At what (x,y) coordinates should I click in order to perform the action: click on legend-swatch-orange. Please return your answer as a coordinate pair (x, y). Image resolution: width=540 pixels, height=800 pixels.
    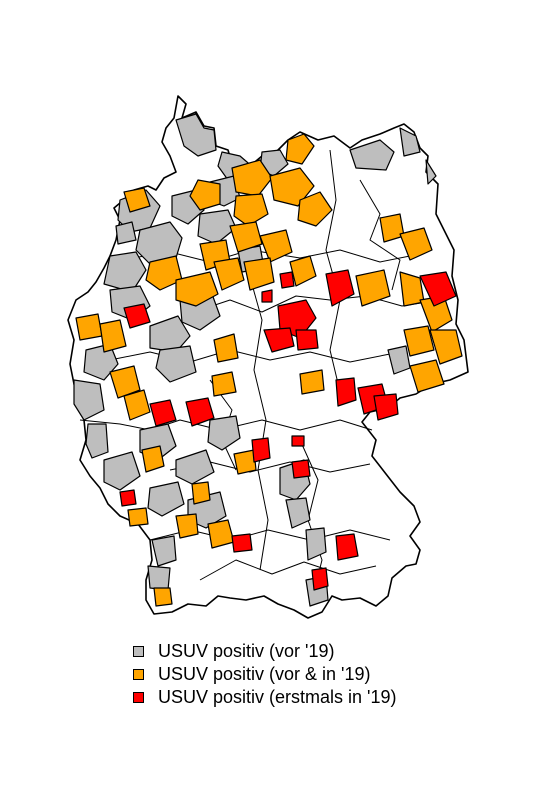
    Looking at the image, I should click on (138, 674).